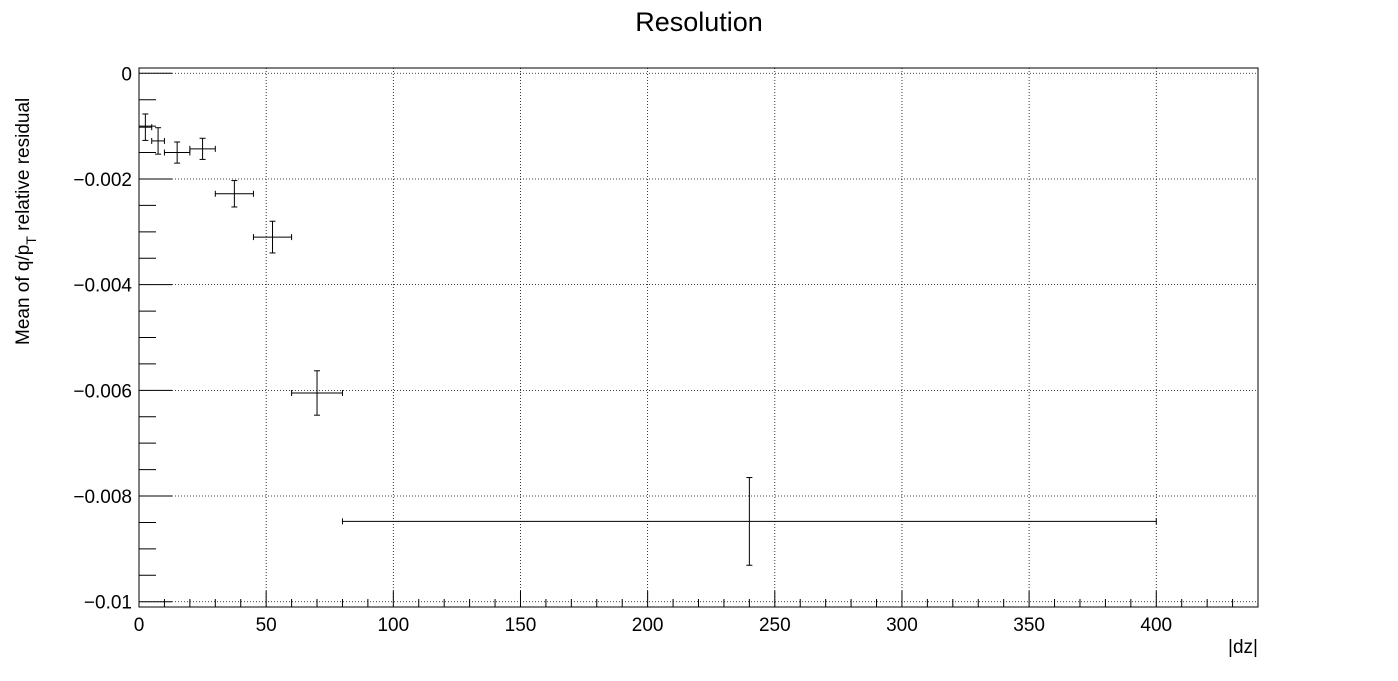  What do you see at coordinates (102, 180) in the screenshot?
I see `y-tick-label: −0.002` at bounding box center [102, 180].